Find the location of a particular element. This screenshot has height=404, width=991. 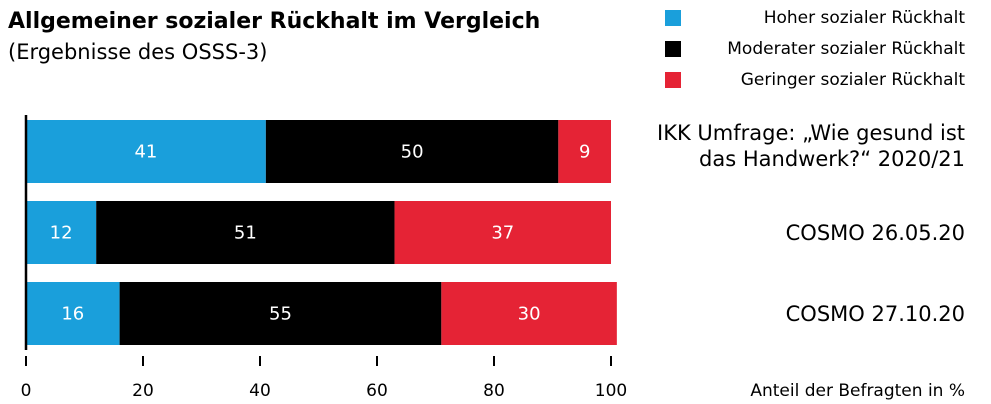

x-tick-label: 60 is located at coordinates (377, 391).